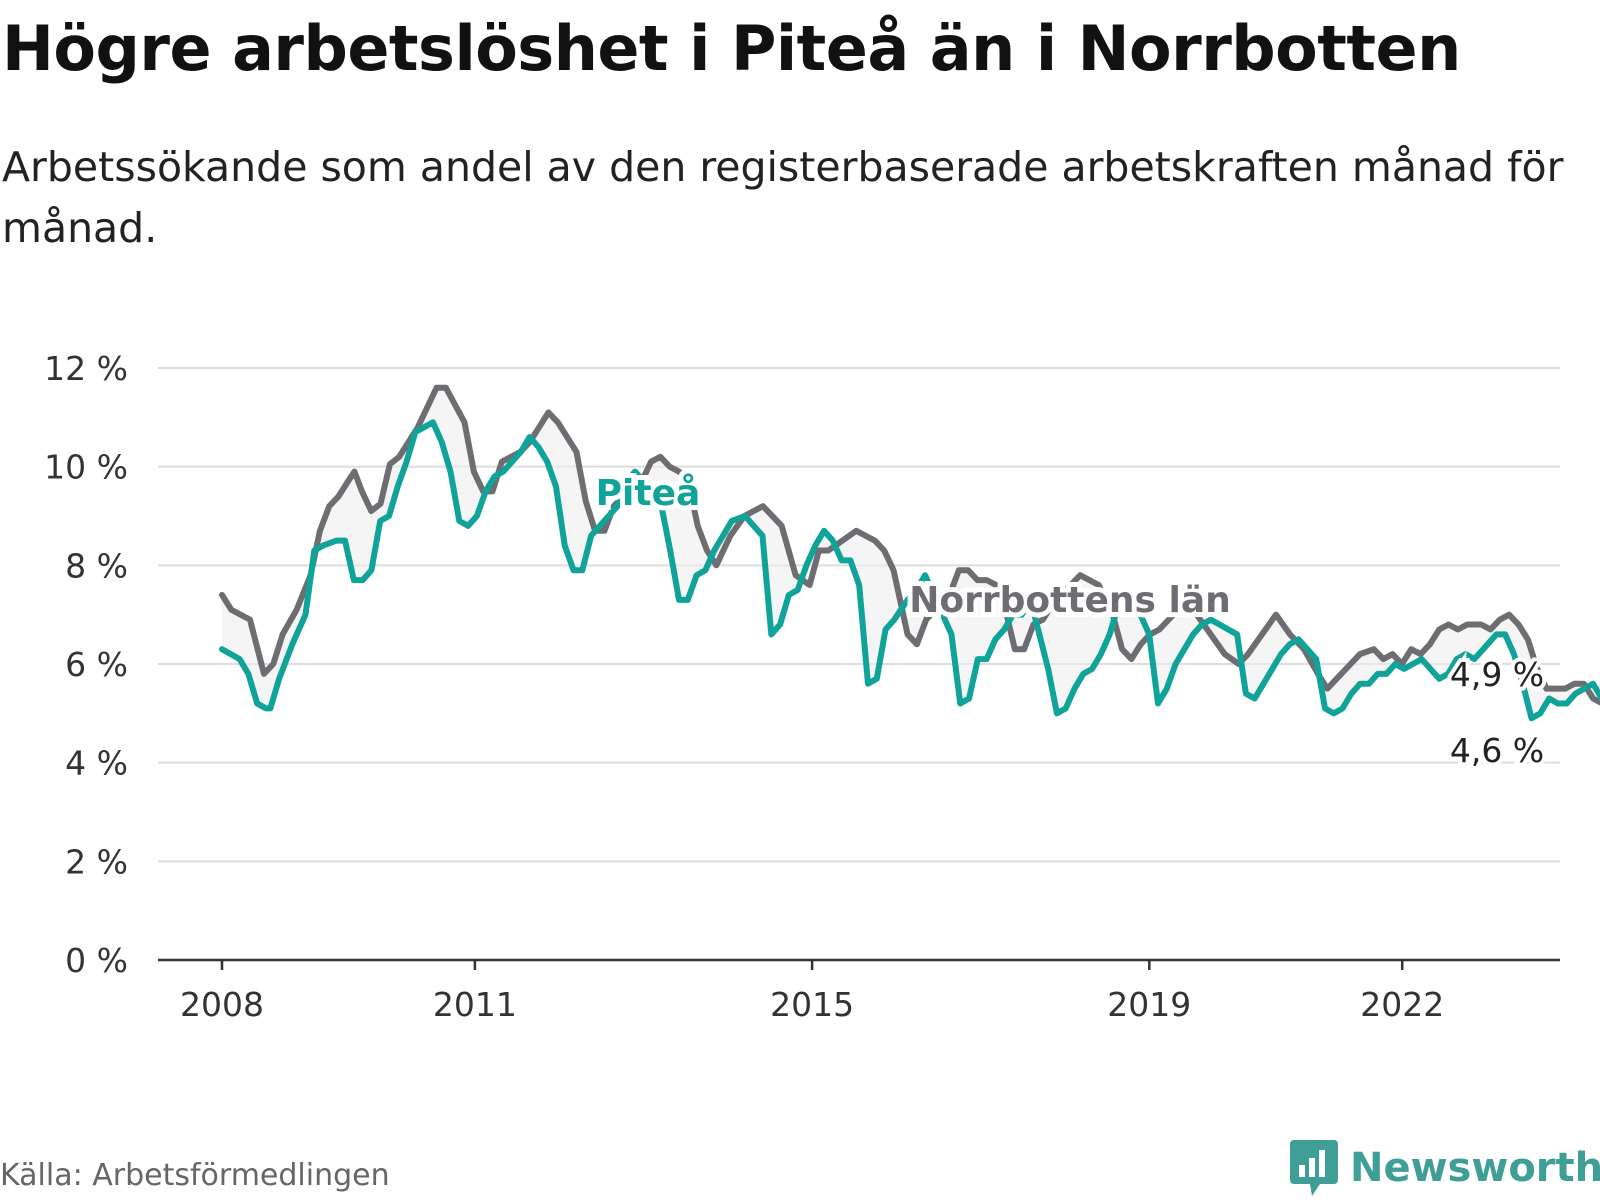 The width and height of the screenshot is (1600, 1200). What do you see at coordinates (1070, 600) in the screenshot?
I see `series-label-norrbotten: Norrbottens län` at bounding box center [1070, 600].